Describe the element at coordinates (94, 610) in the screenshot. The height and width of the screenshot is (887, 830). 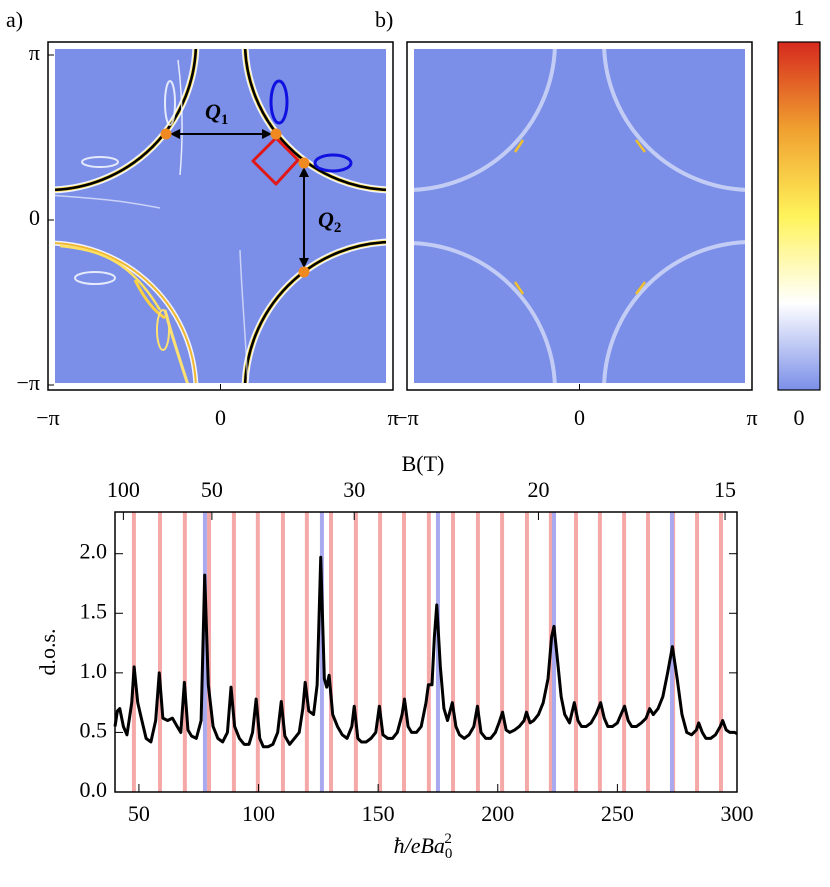
I see `y-tick-label: 1.5` at that location.